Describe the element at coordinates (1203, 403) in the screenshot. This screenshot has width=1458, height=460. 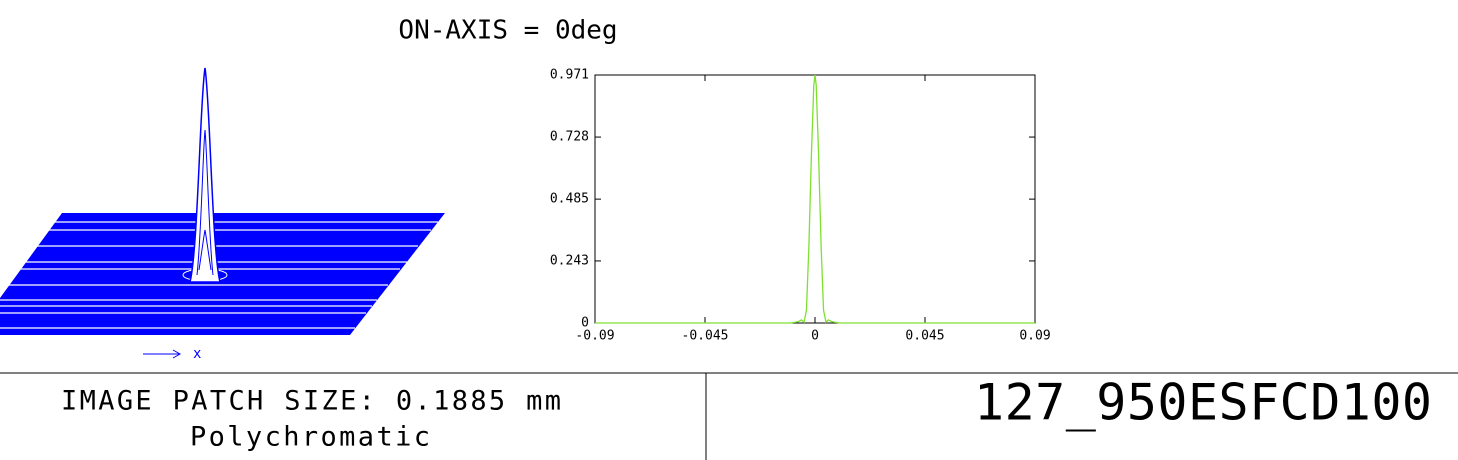
I see `file-name: 127_950ESFCD100` at that location.